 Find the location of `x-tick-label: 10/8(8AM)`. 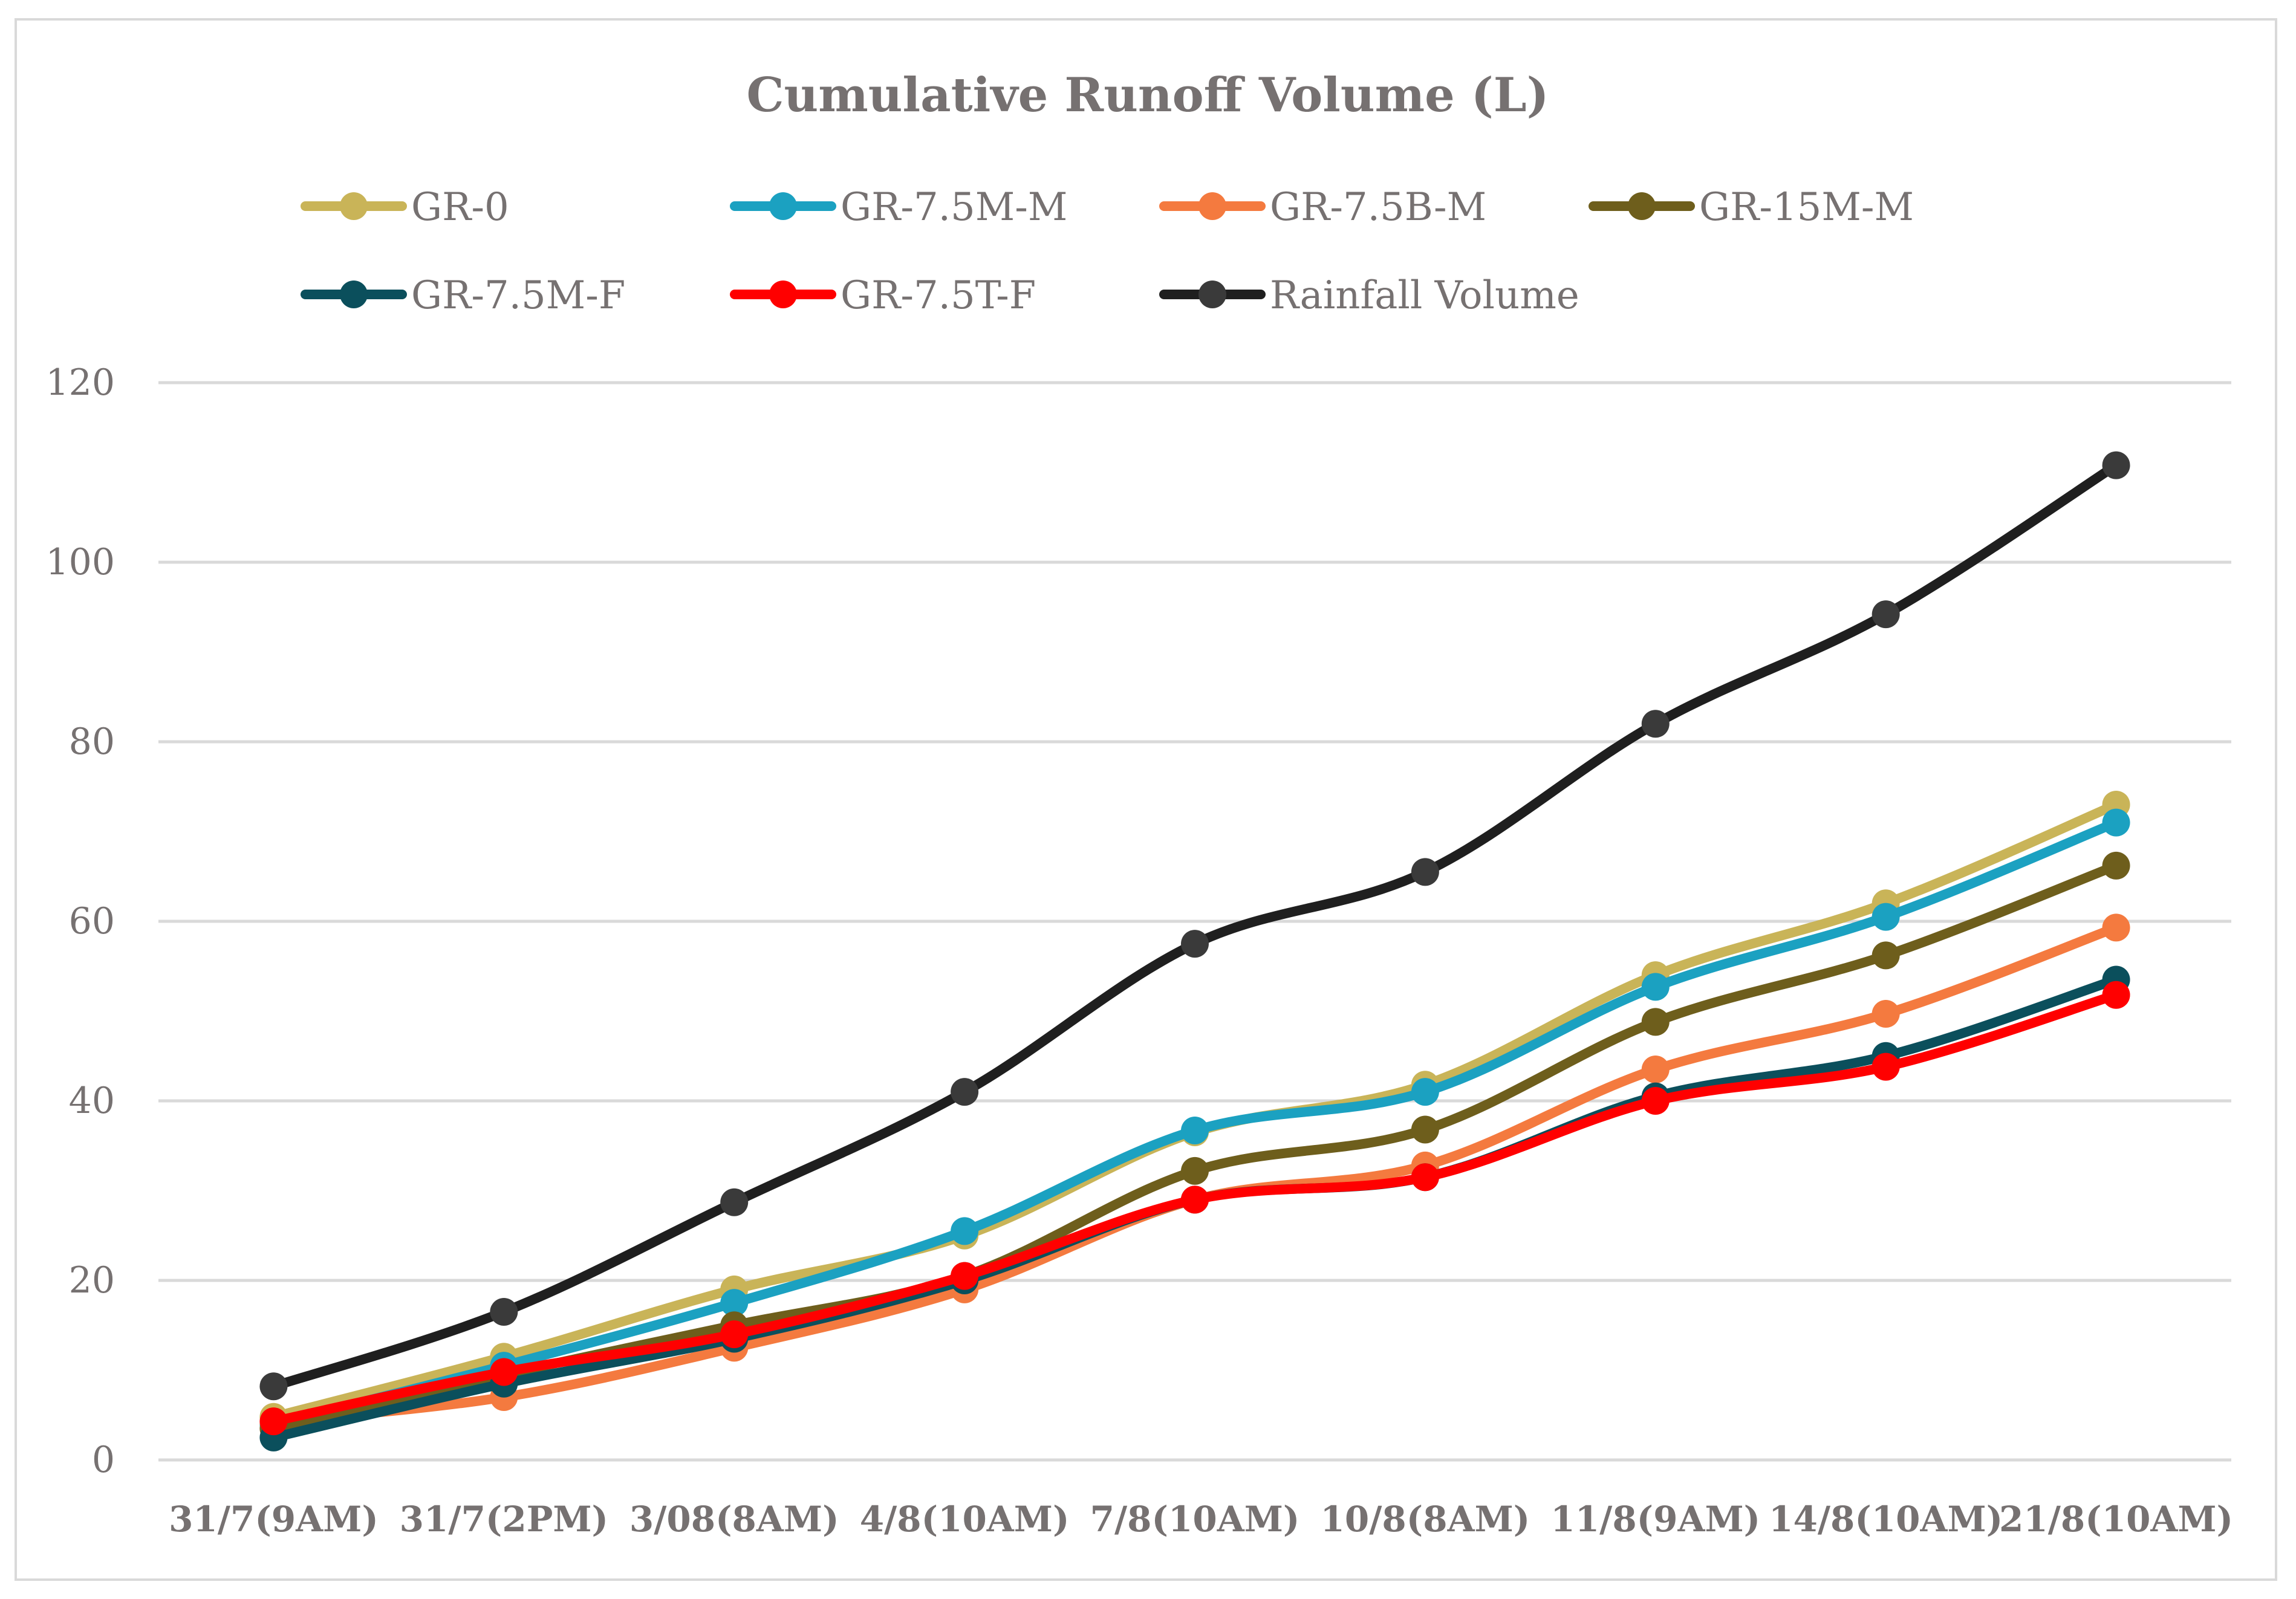

x-tick-label: 10/8(8AM) is located at coordinates (1425, 1520).